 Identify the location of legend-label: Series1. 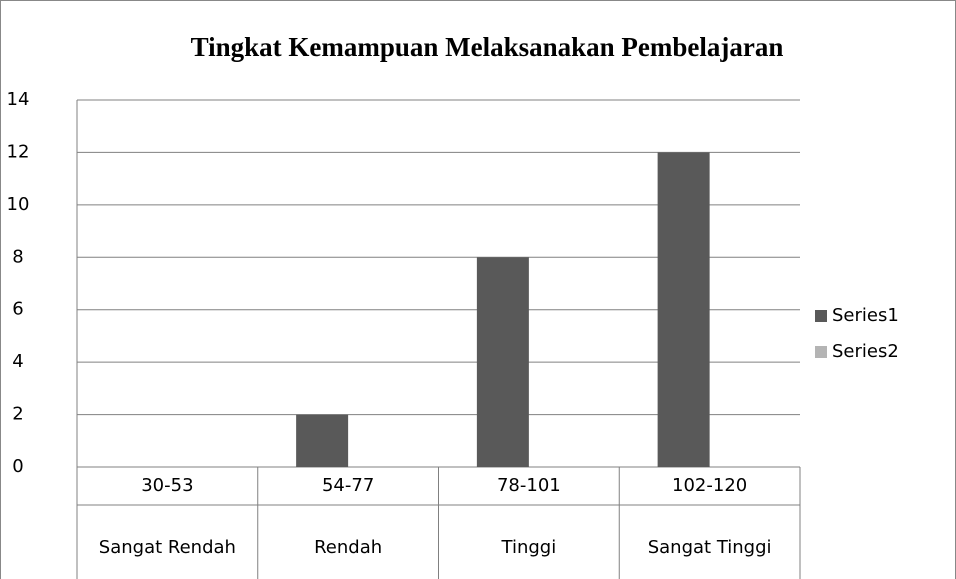
(865, 315).